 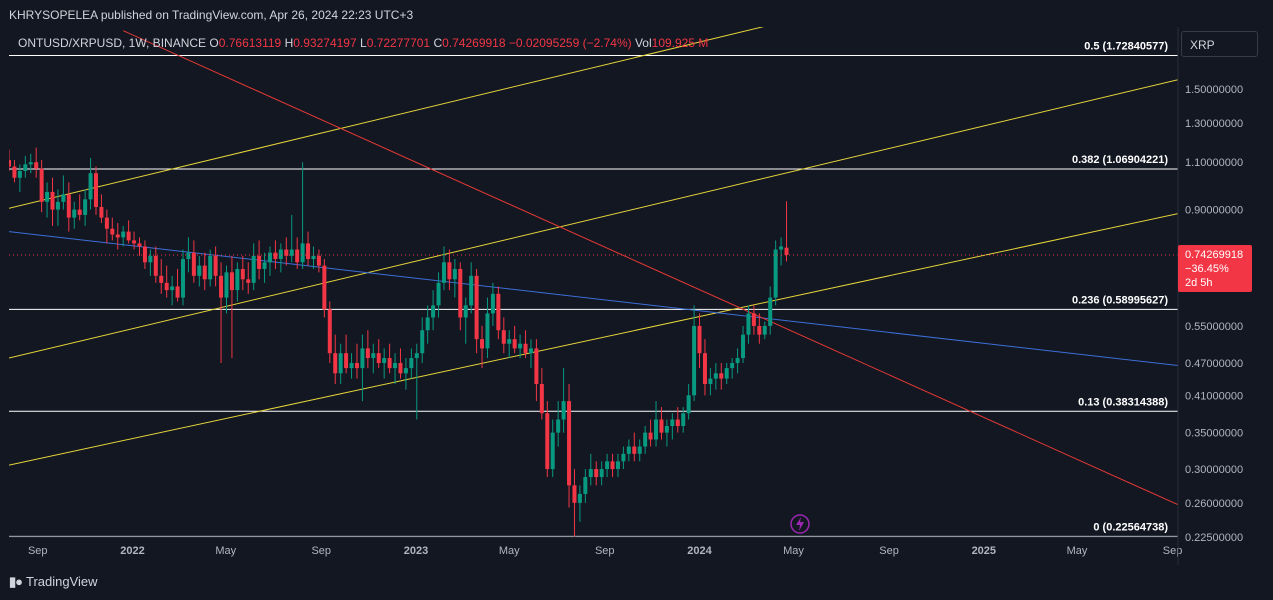 What do you see at coordinates (1214, 90) in the screenshot?
I see `y-tick-label: 1.50000000` at bounding box center [1214, 90].